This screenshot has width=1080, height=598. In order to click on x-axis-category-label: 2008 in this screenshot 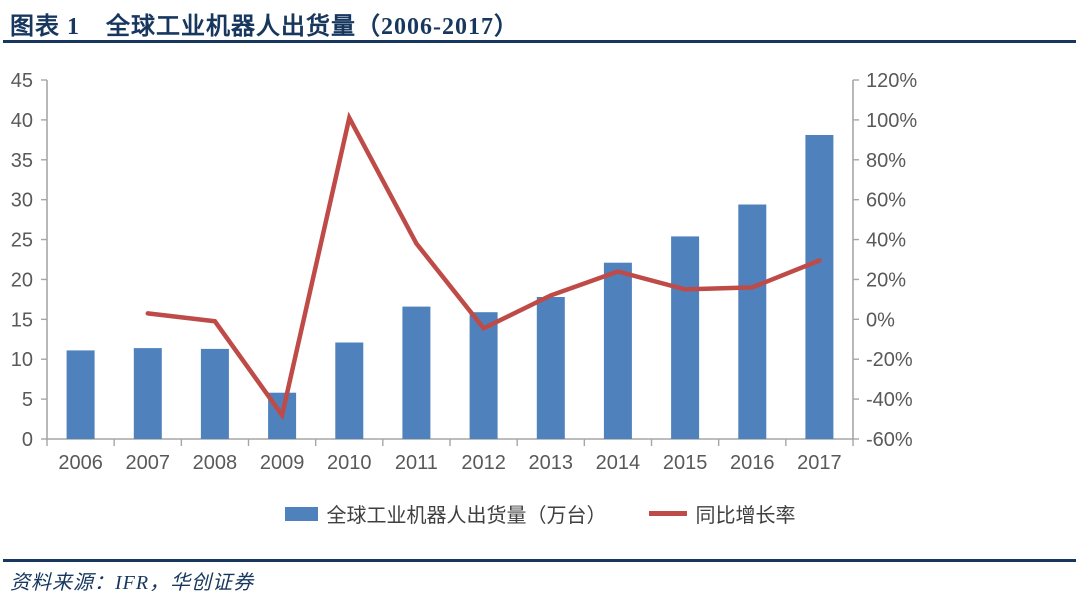, I will do `click(215, 463)`.